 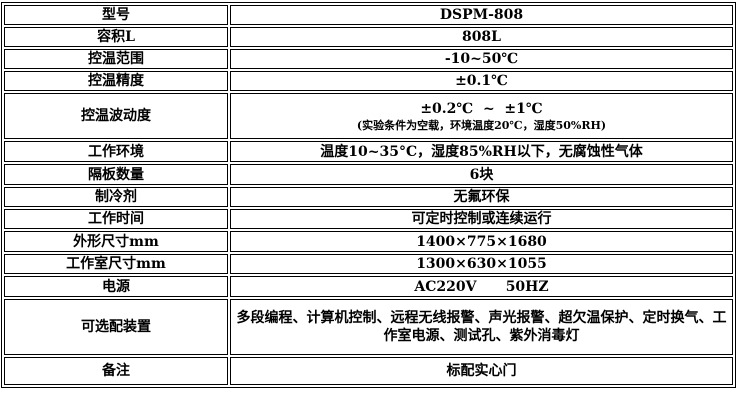 I want to click on spec-value: 1400×775×1680, so click(x=481, y=241).